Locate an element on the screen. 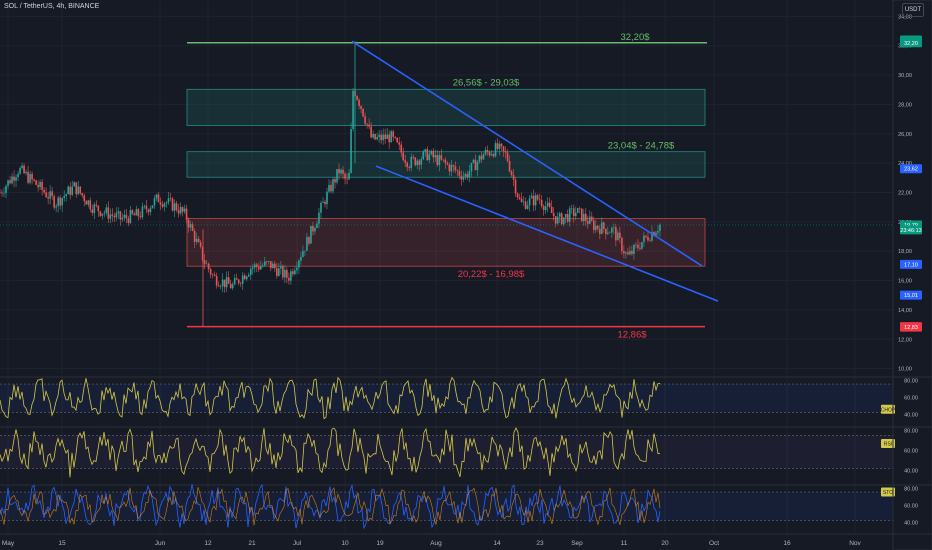 The image size is (932, 550). price-zone is located at coordinates (446, 242).